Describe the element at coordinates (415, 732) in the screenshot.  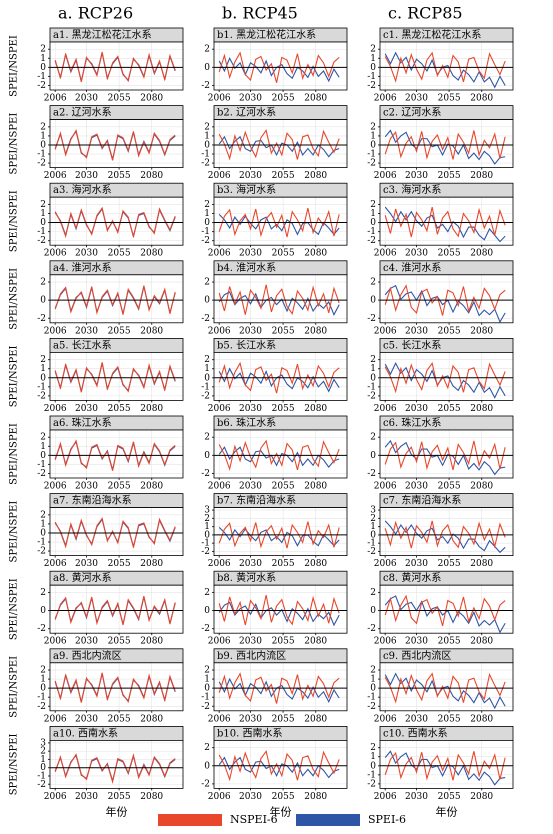
I see `panel-title: c10. 西南水系` at that location.